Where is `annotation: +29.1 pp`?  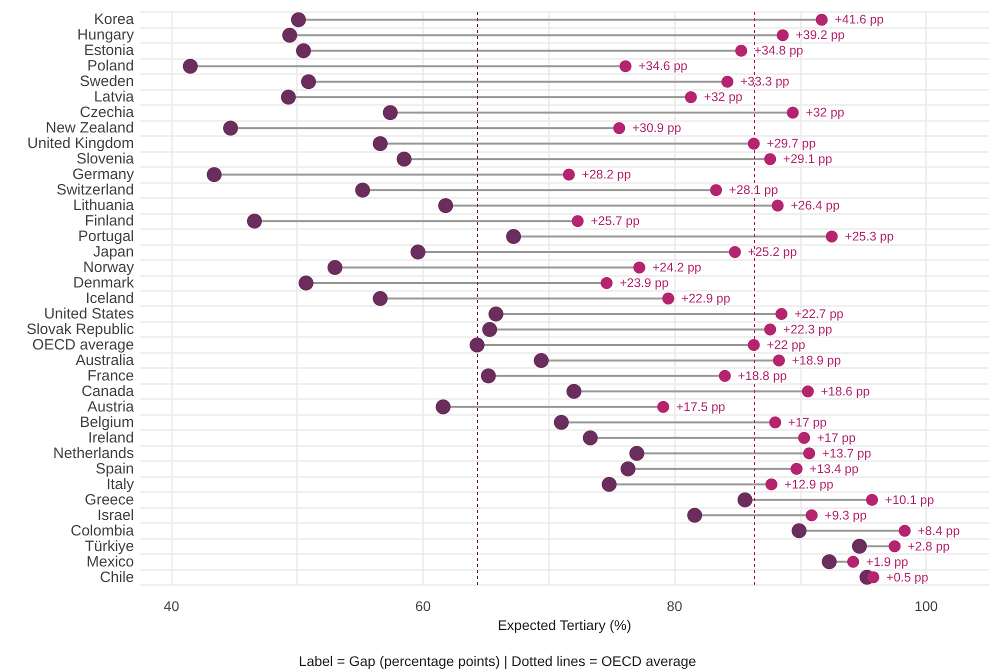 annotation: +29.1 pp is located at coordinates (807, 159).